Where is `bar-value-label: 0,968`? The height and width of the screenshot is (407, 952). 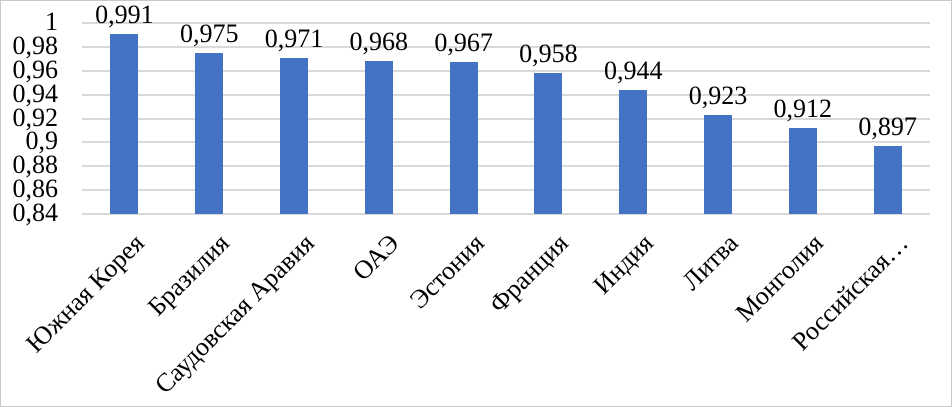 bar-value-label: 0,968 is located at coordinates (379, 42).